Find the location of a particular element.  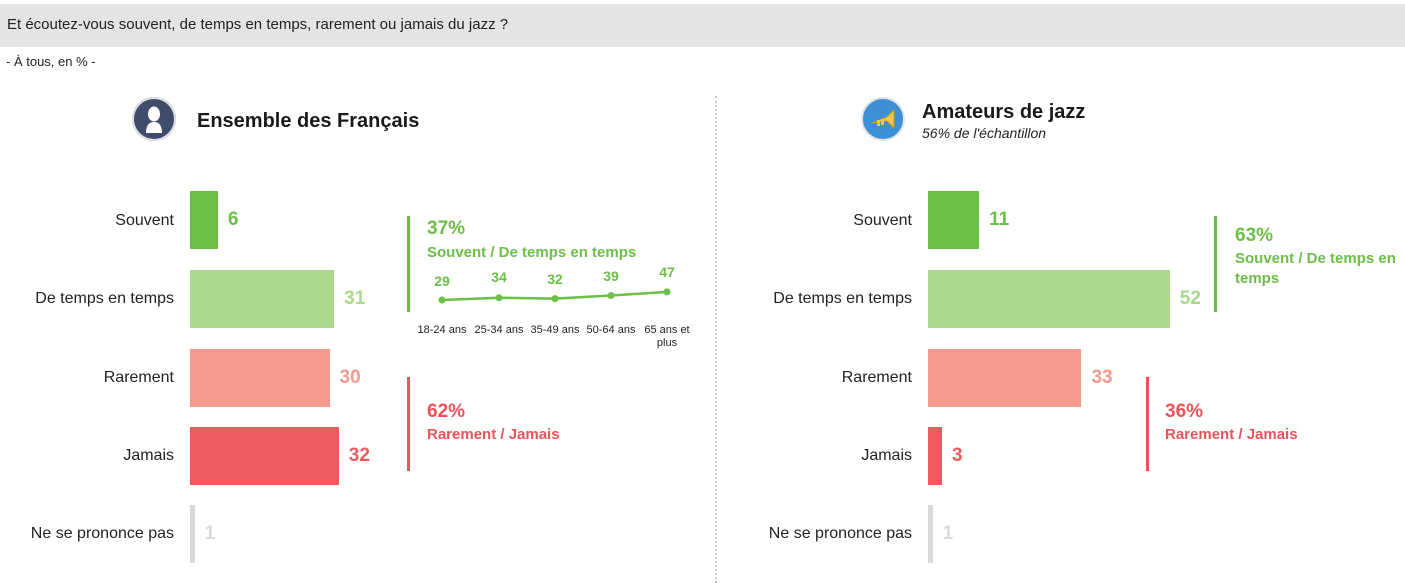

bar-value-label: 52 is located at coordinates (1190, 298).